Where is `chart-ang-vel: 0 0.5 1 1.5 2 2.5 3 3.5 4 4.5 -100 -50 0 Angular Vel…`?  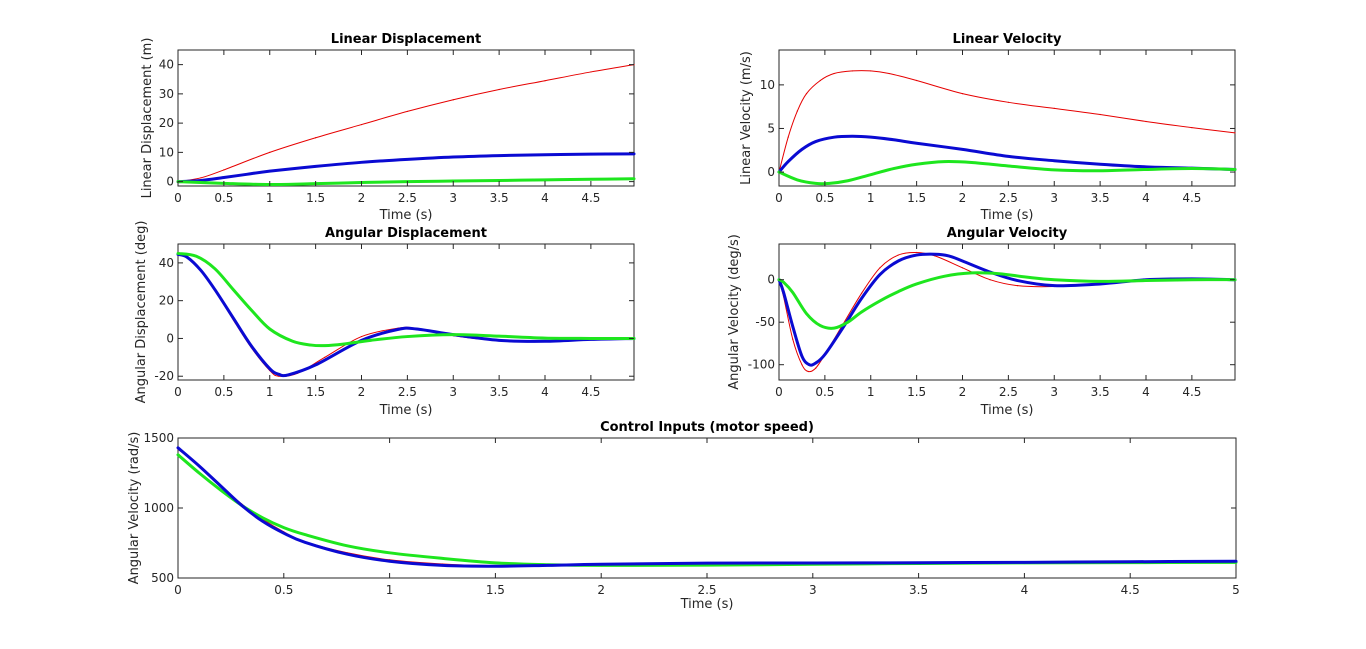
chart-ang-vel: 0 0.5 1 1.5 2 2.5 3 3.5 4 4.5 -100 -50 0 Angular Vel… is located at coordinates (982, 322).